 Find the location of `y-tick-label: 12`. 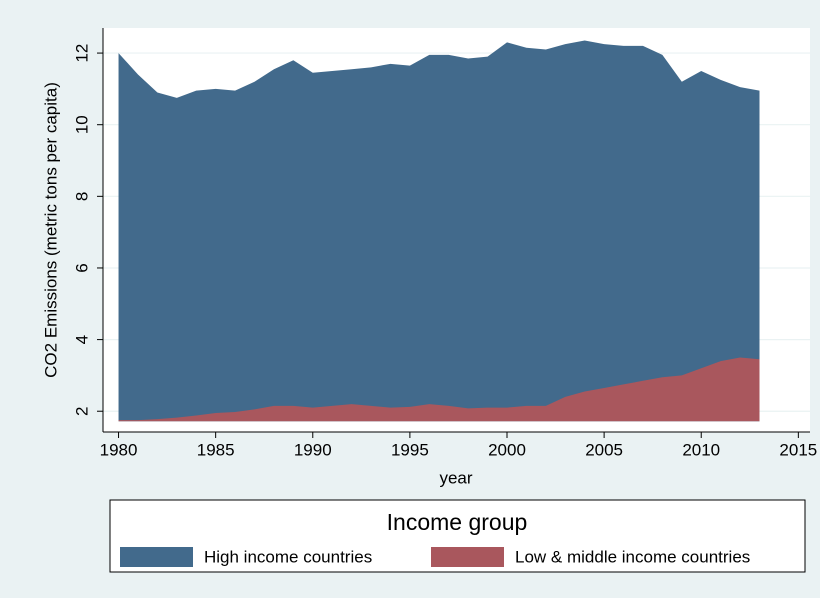

y-tick-label: 12 is located at coordinates (81, 53).